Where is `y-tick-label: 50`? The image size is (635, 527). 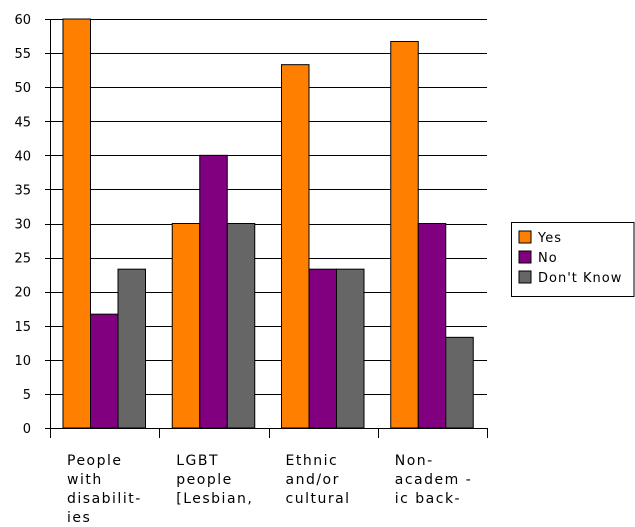
y-tick-label: 50 is located at coordinates (22, 88).